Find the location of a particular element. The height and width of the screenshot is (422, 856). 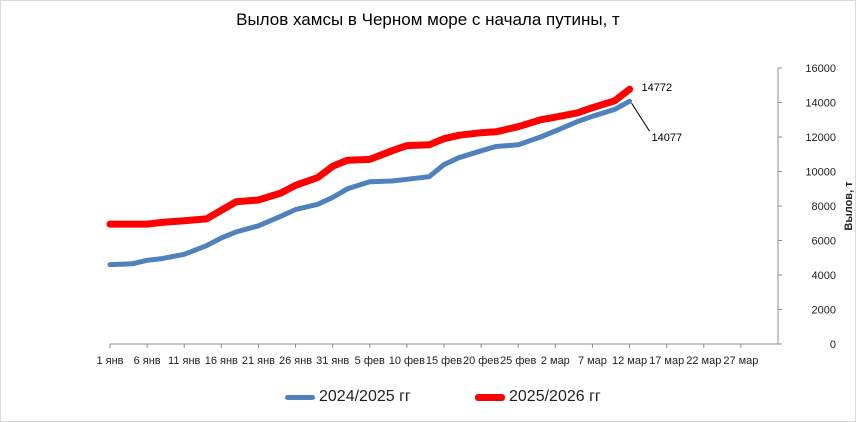

y-tick-label: 6000 is located at coordinates (824, 242).